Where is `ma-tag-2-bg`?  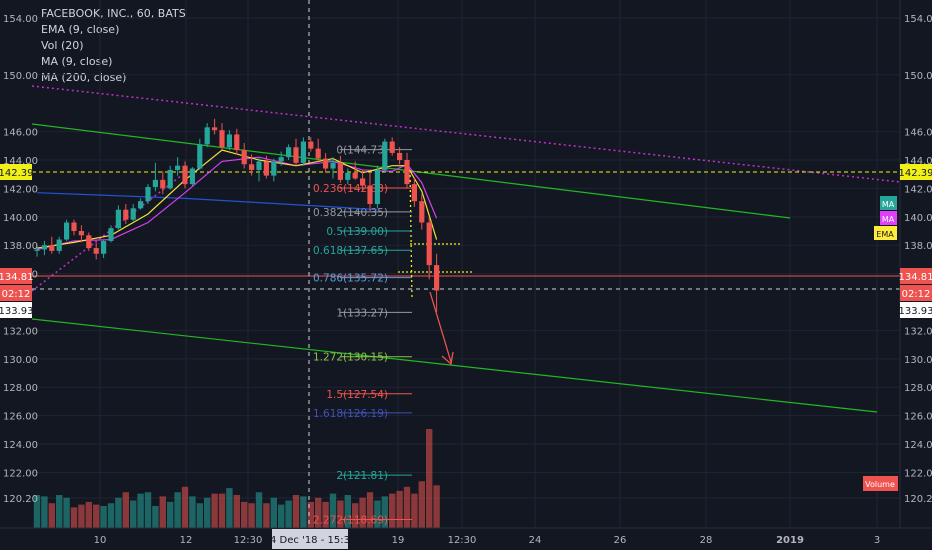
ma-tag-2-bg is located at coordinates (888, 218).